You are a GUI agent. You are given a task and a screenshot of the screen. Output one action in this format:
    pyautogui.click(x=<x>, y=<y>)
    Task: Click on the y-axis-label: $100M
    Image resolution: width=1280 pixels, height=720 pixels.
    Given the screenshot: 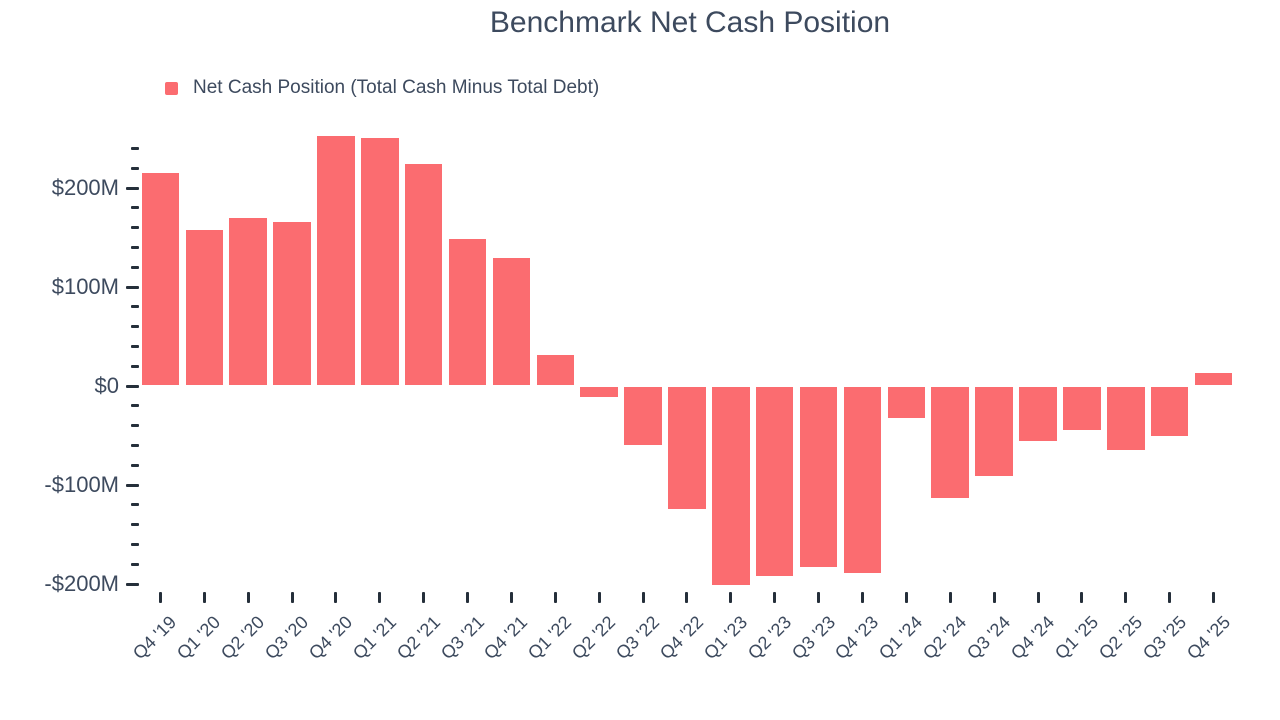 What is the action you would take?
    pyautogui.click(x=85, y=286)
    